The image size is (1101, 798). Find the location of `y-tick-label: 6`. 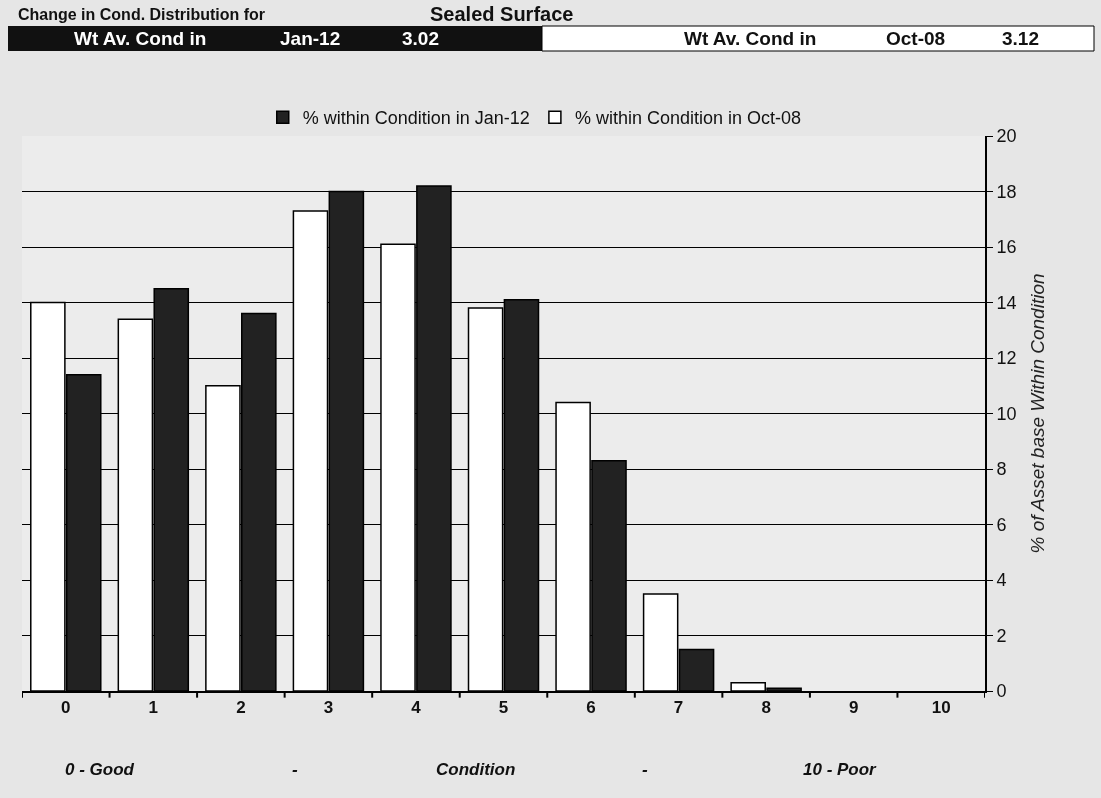

y-tick-label: 6 is located at coordinates (1001, 524).